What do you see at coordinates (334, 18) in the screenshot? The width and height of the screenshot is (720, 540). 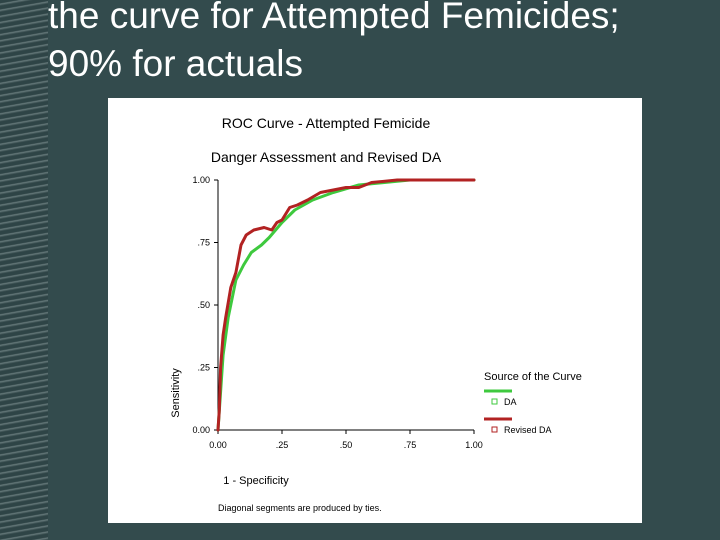 I see `slide-title-line-1: the curve for Attempted Femicides;` at bounding box center [334, 18].